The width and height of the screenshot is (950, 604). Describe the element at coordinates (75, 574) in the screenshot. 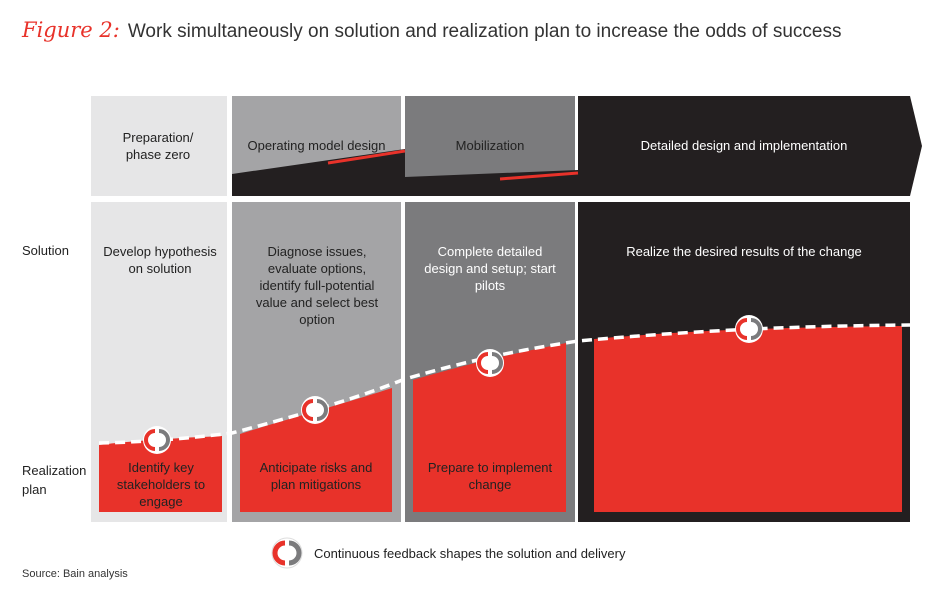

I see `source-note: Source: Bain analysis` at that location.